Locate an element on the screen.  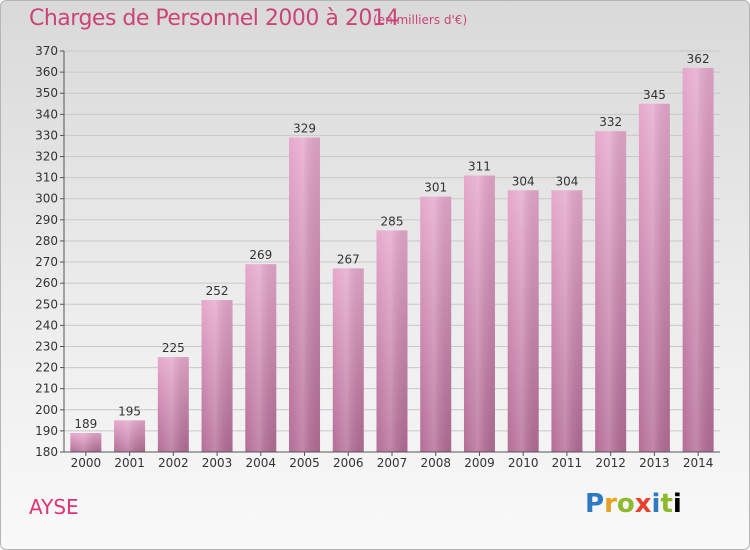
bar-2002 is located at coordinates (173, 404).